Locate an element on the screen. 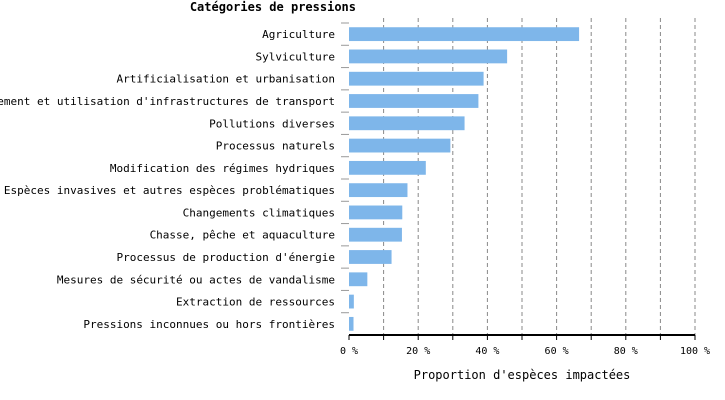  x-tick-label: 40 % is located at coordinates (487, 351).